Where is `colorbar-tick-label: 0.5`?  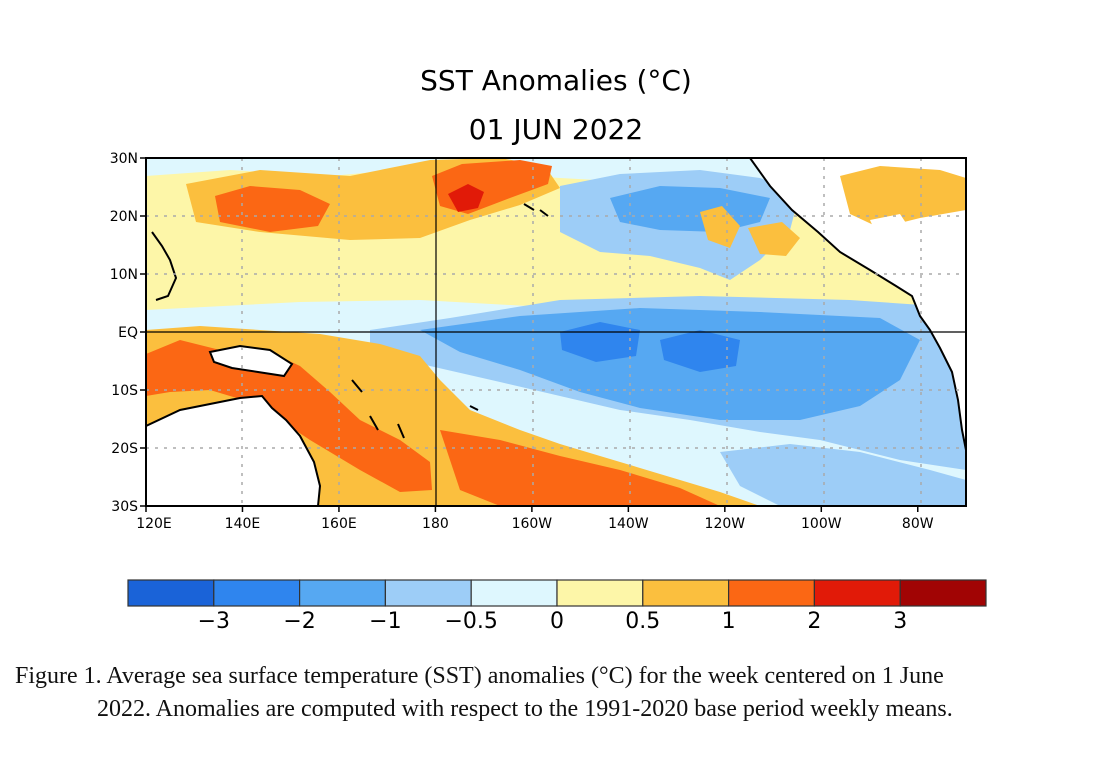
colorbar-tick-label: 0.5 is located at coordinates (642, 621).